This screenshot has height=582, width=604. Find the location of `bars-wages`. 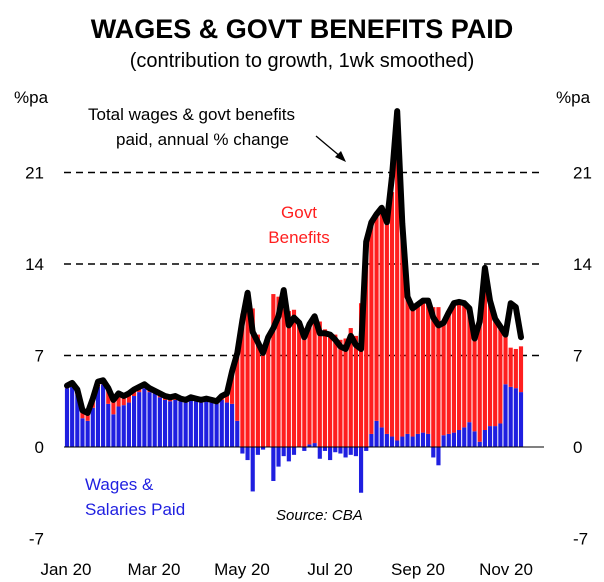

bars-wages is located at coordinates (294, 438).